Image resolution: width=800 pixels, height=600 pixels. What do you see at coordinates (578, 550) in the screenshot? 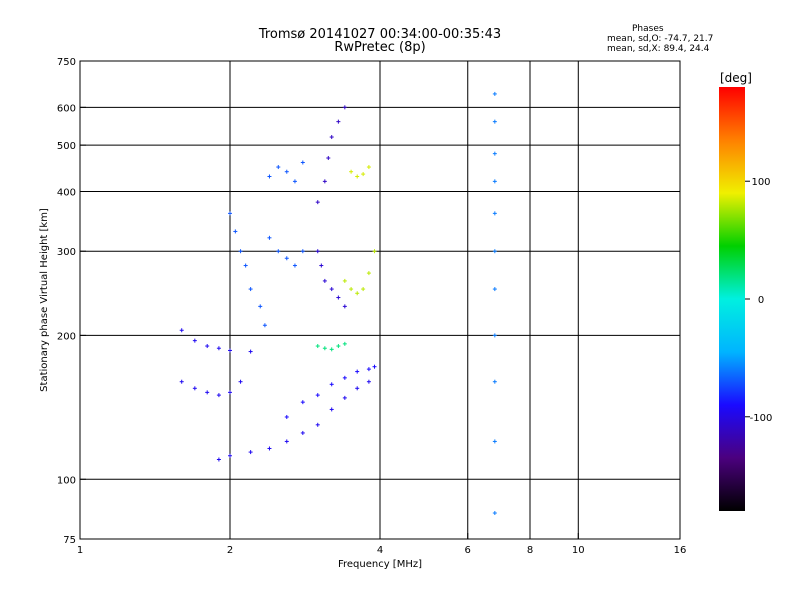
I see `x-tick-label: 10` at bounding box center [578, 550].